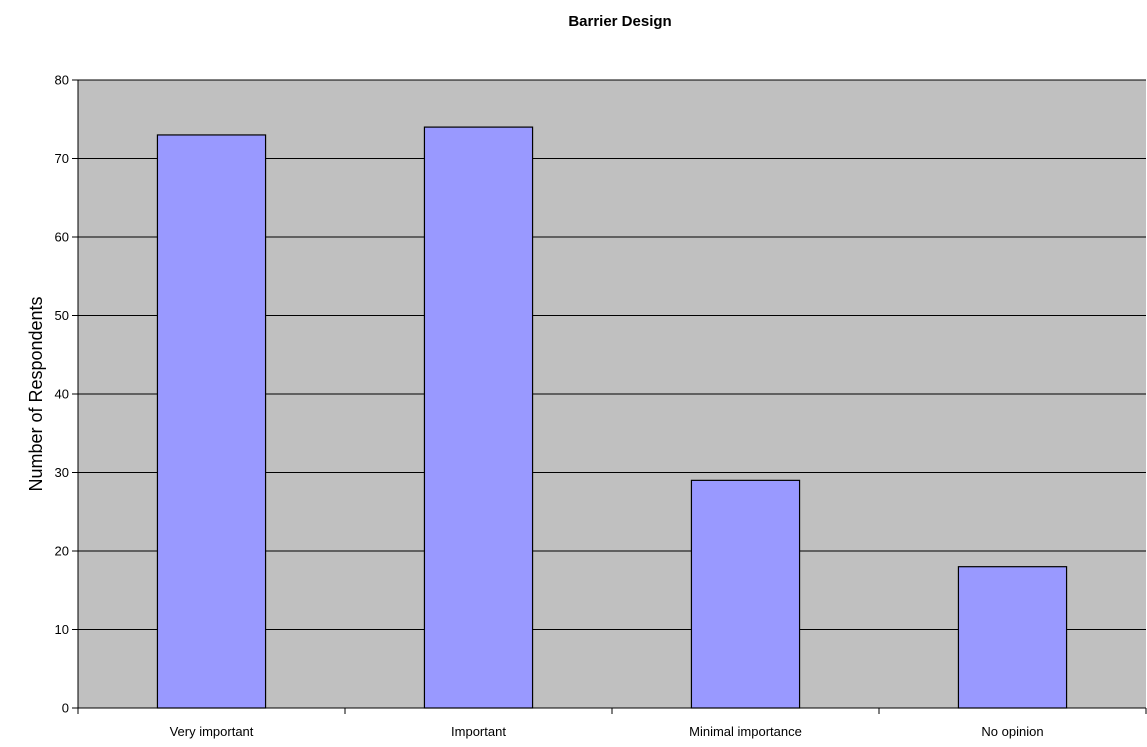 The image size is (1147, 747). What do you see at coordinates (62, 394) in the screenshot?
I see `y-tick-label: 40` at bounding box center [62, 394].